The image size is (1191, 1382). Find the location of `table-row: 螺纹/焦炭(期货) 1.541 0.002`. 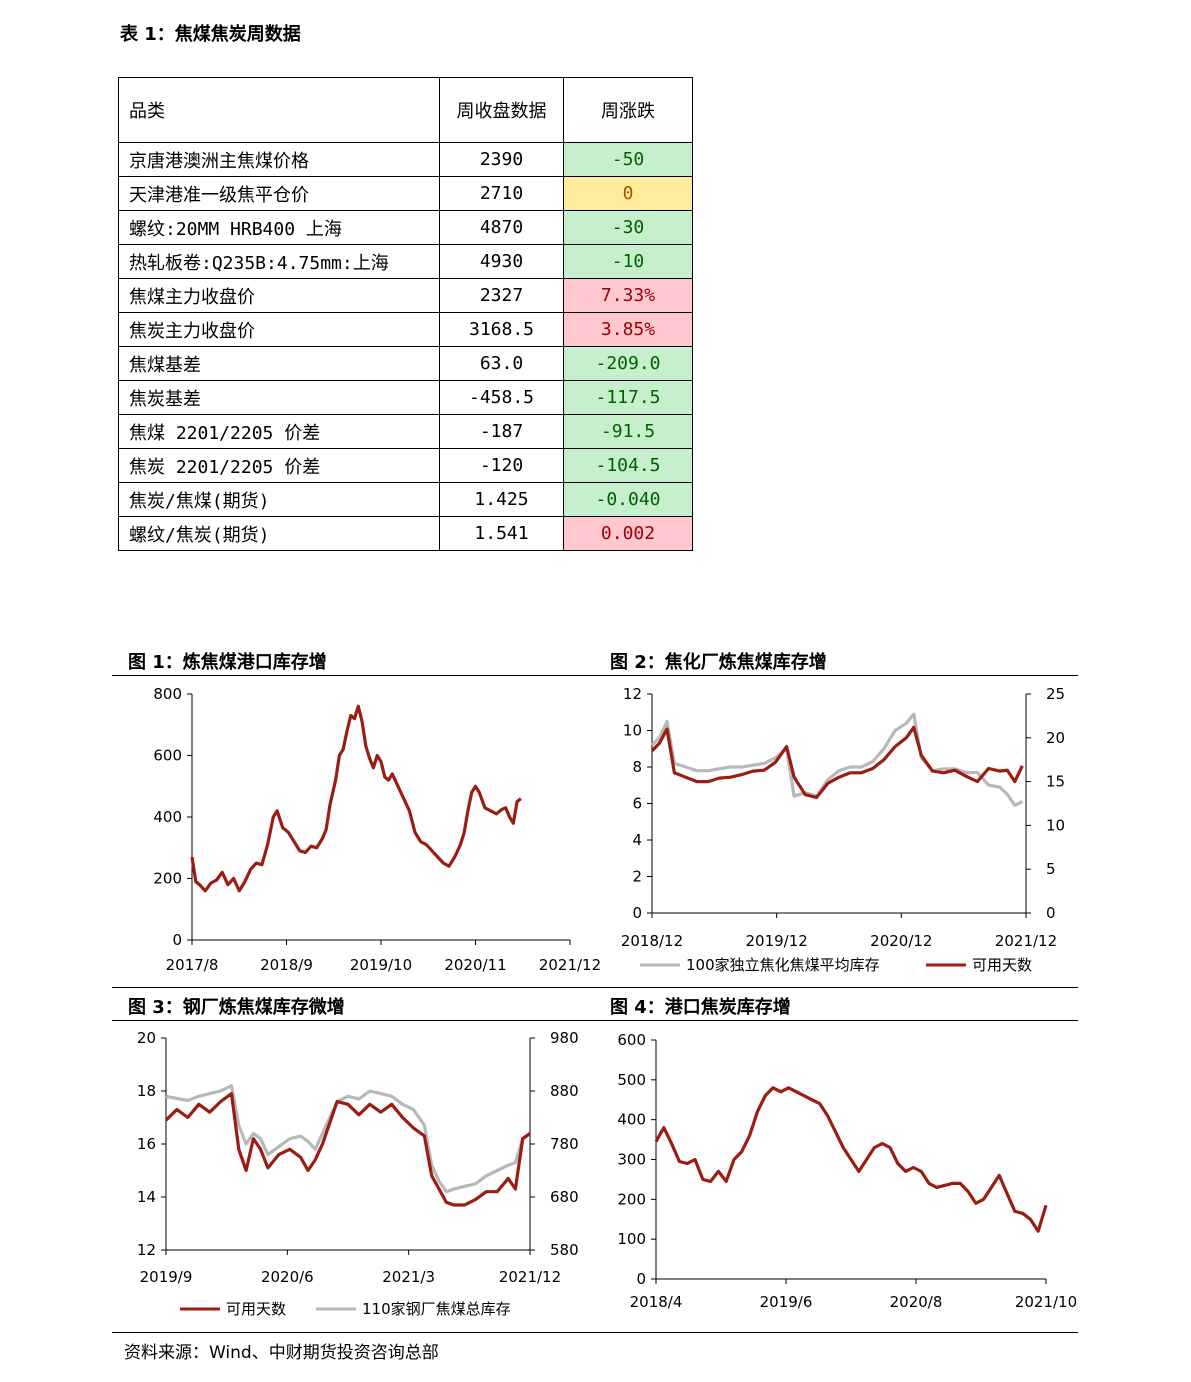

table-row: 螺纹/焦炭(期货) 1.541 0.002 is located at coordinates (405, 533).